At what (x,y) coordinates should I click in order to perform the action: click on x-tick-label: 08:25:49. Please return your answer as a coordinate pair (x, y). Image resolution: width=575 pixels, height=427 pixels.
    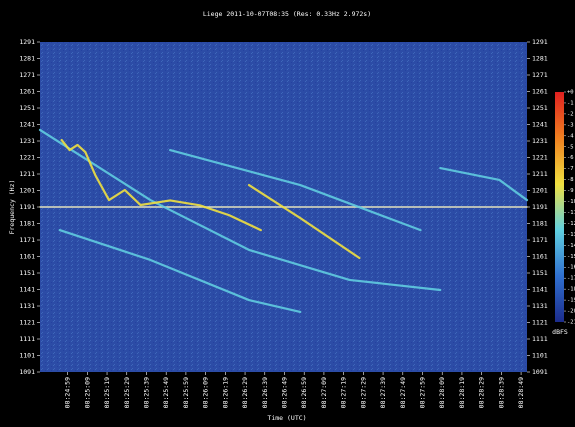
    Looking at the image, I should click on (166, 392).